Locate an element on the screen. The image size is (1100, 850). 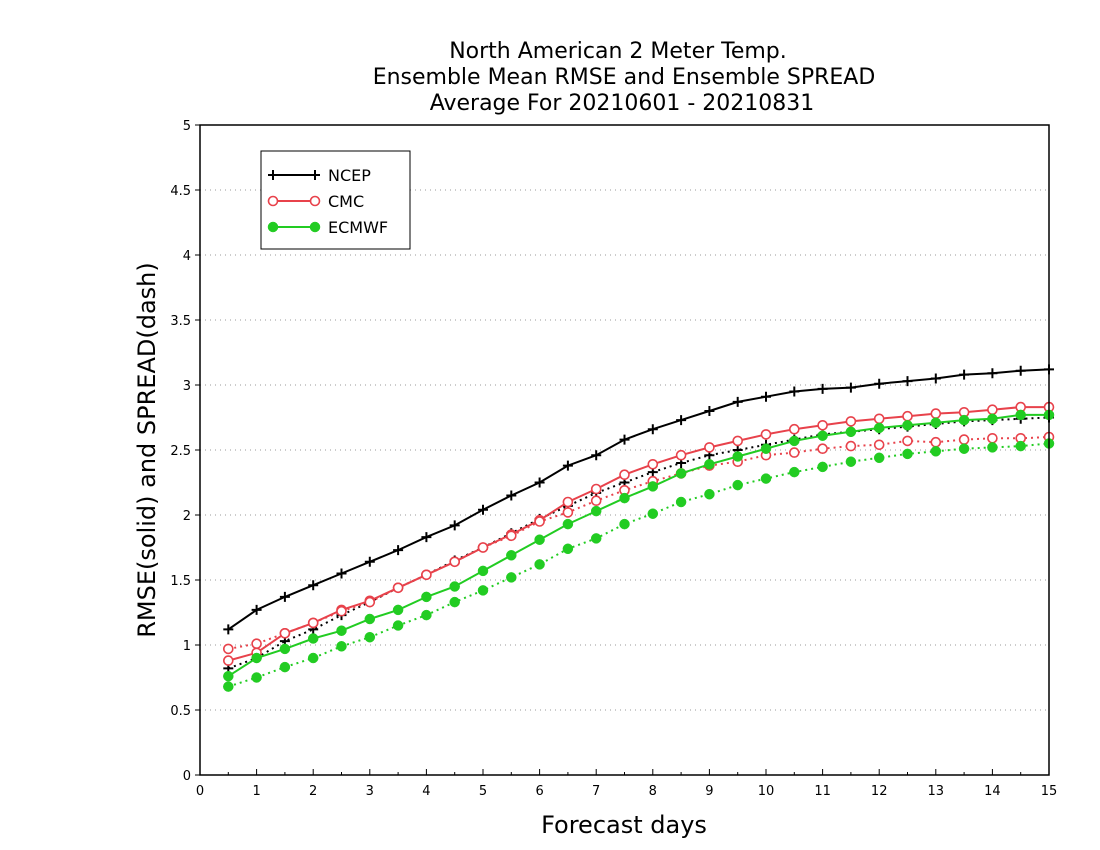
y-tick-label: 0 is located at coordinates (187, 776).